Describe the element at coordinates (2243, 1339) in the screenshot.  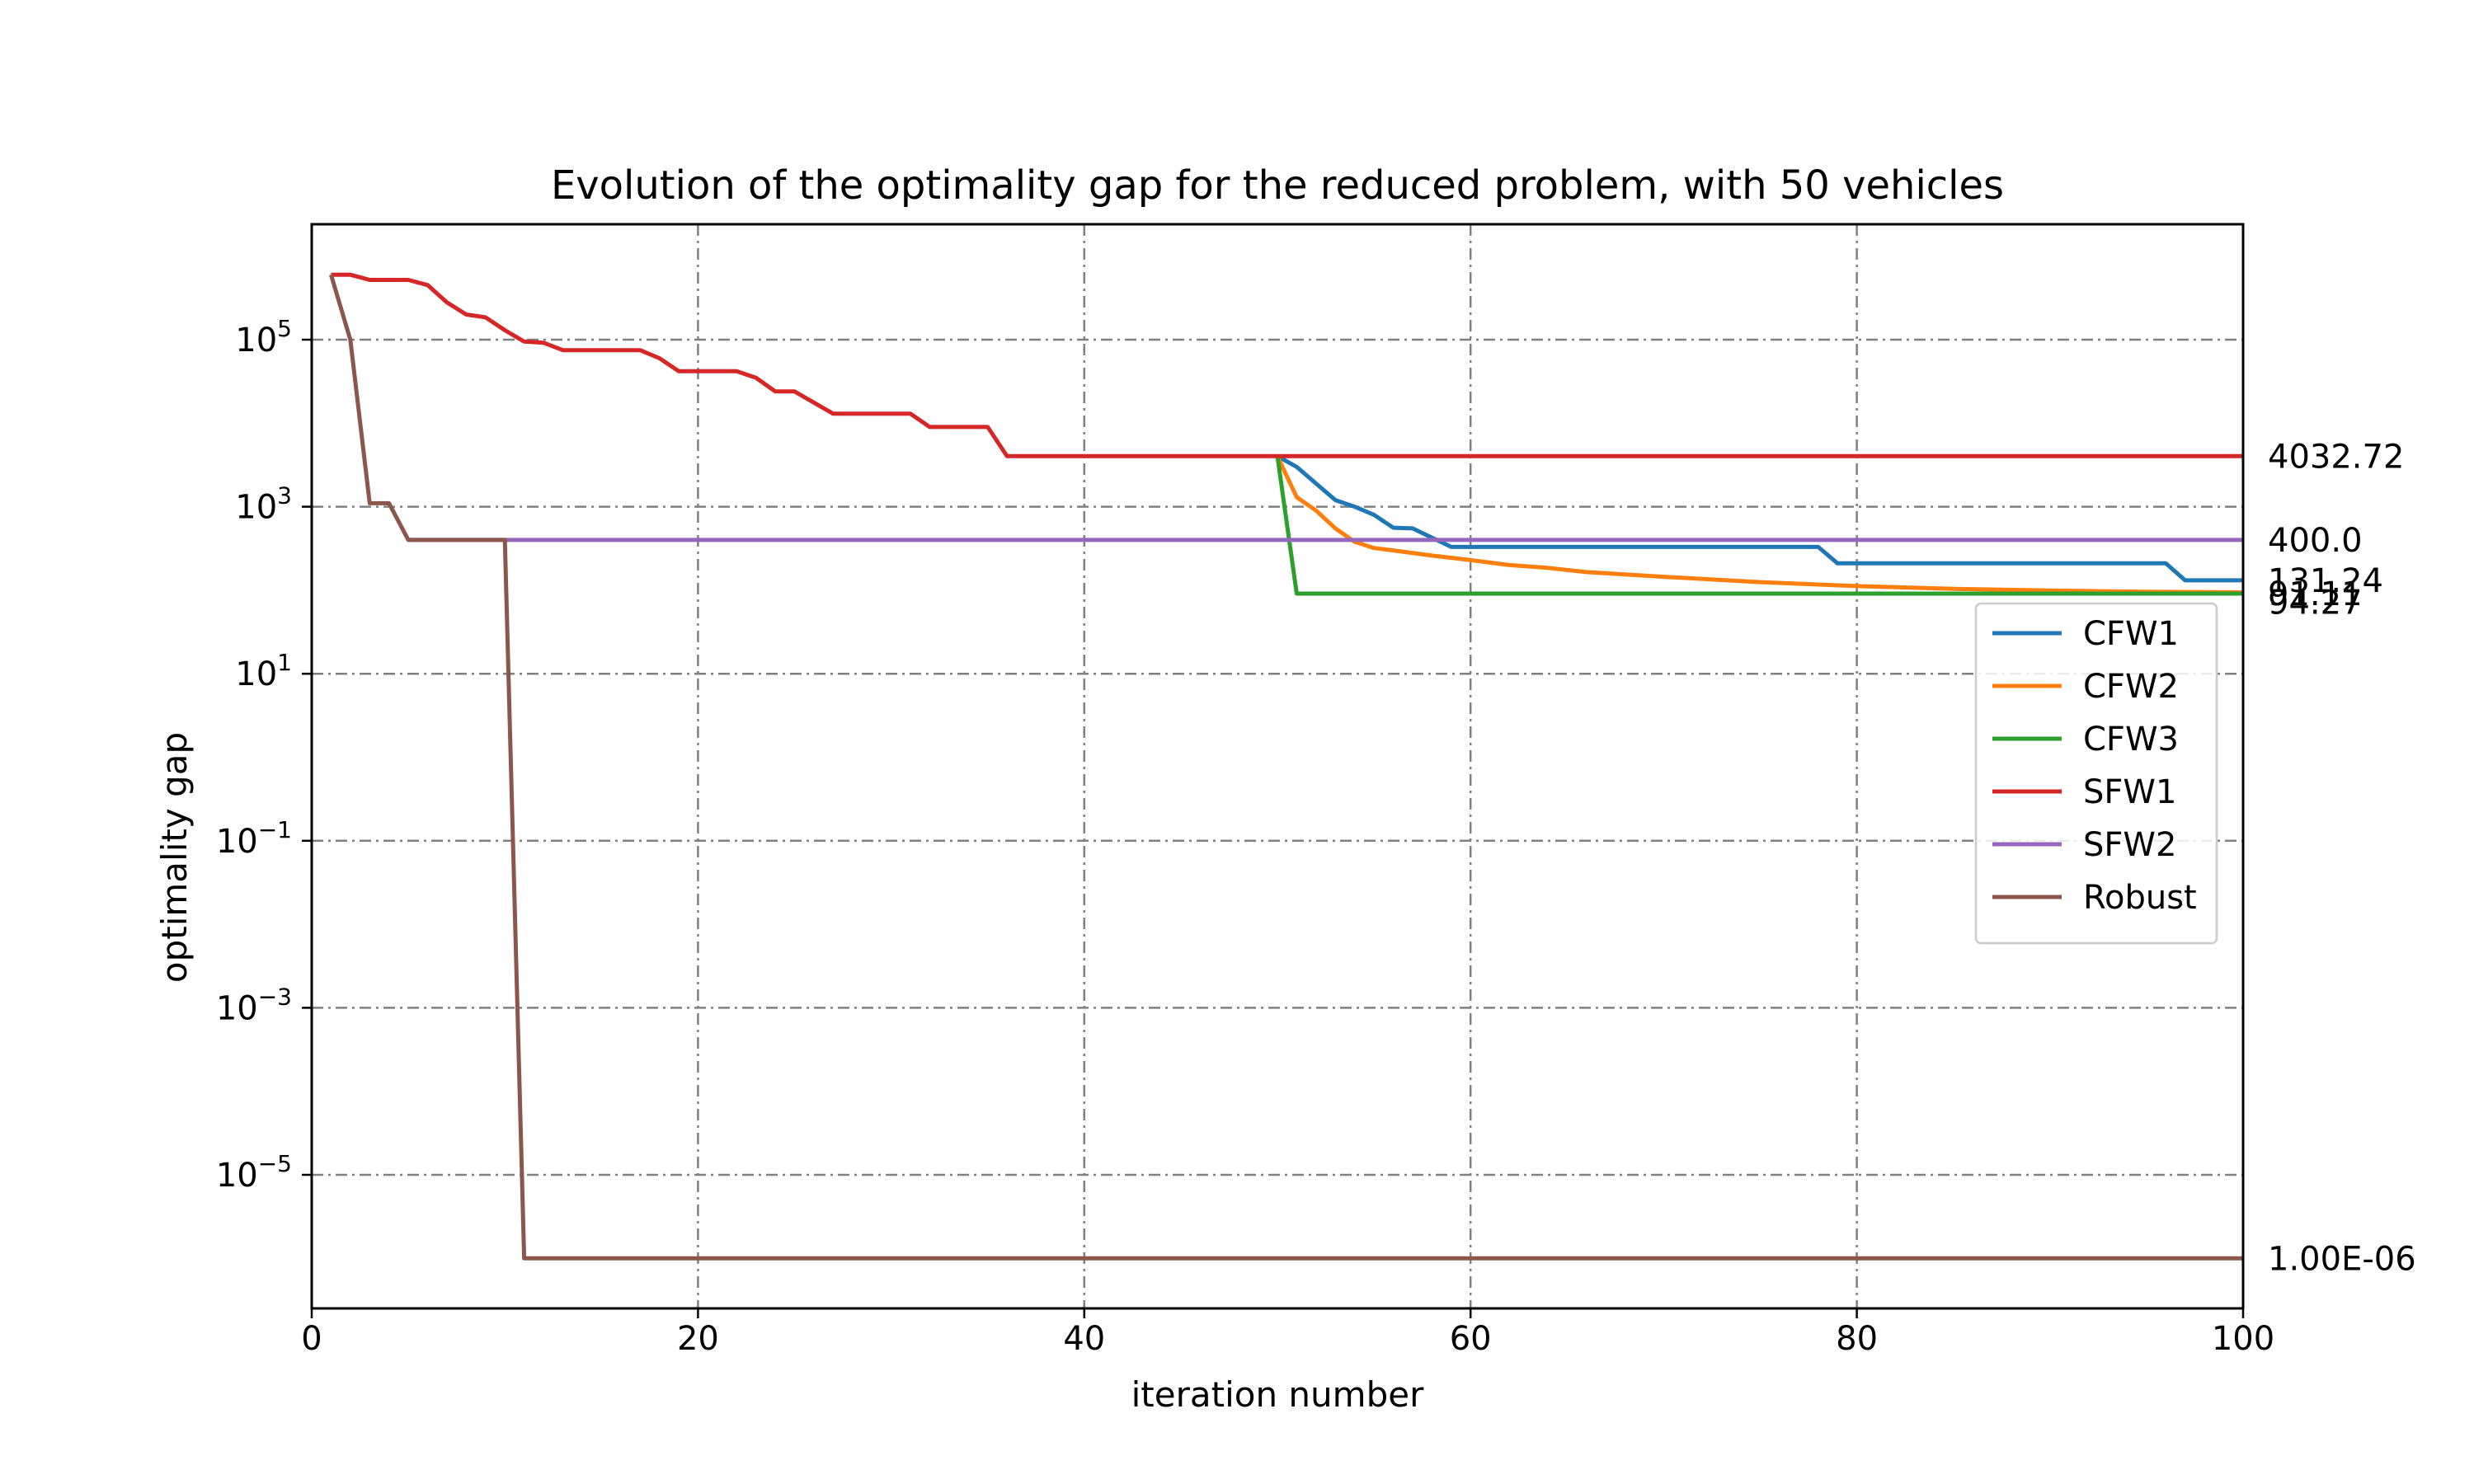
I see `x-tick-label: 100` at that location.